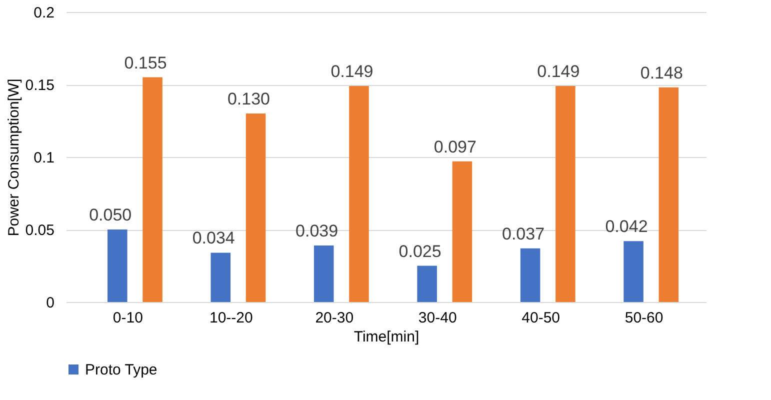 Image resolution: width=771 pixels, height=400 pixels. I want to click on x-tick-label: 50-60, so click(644, 318).